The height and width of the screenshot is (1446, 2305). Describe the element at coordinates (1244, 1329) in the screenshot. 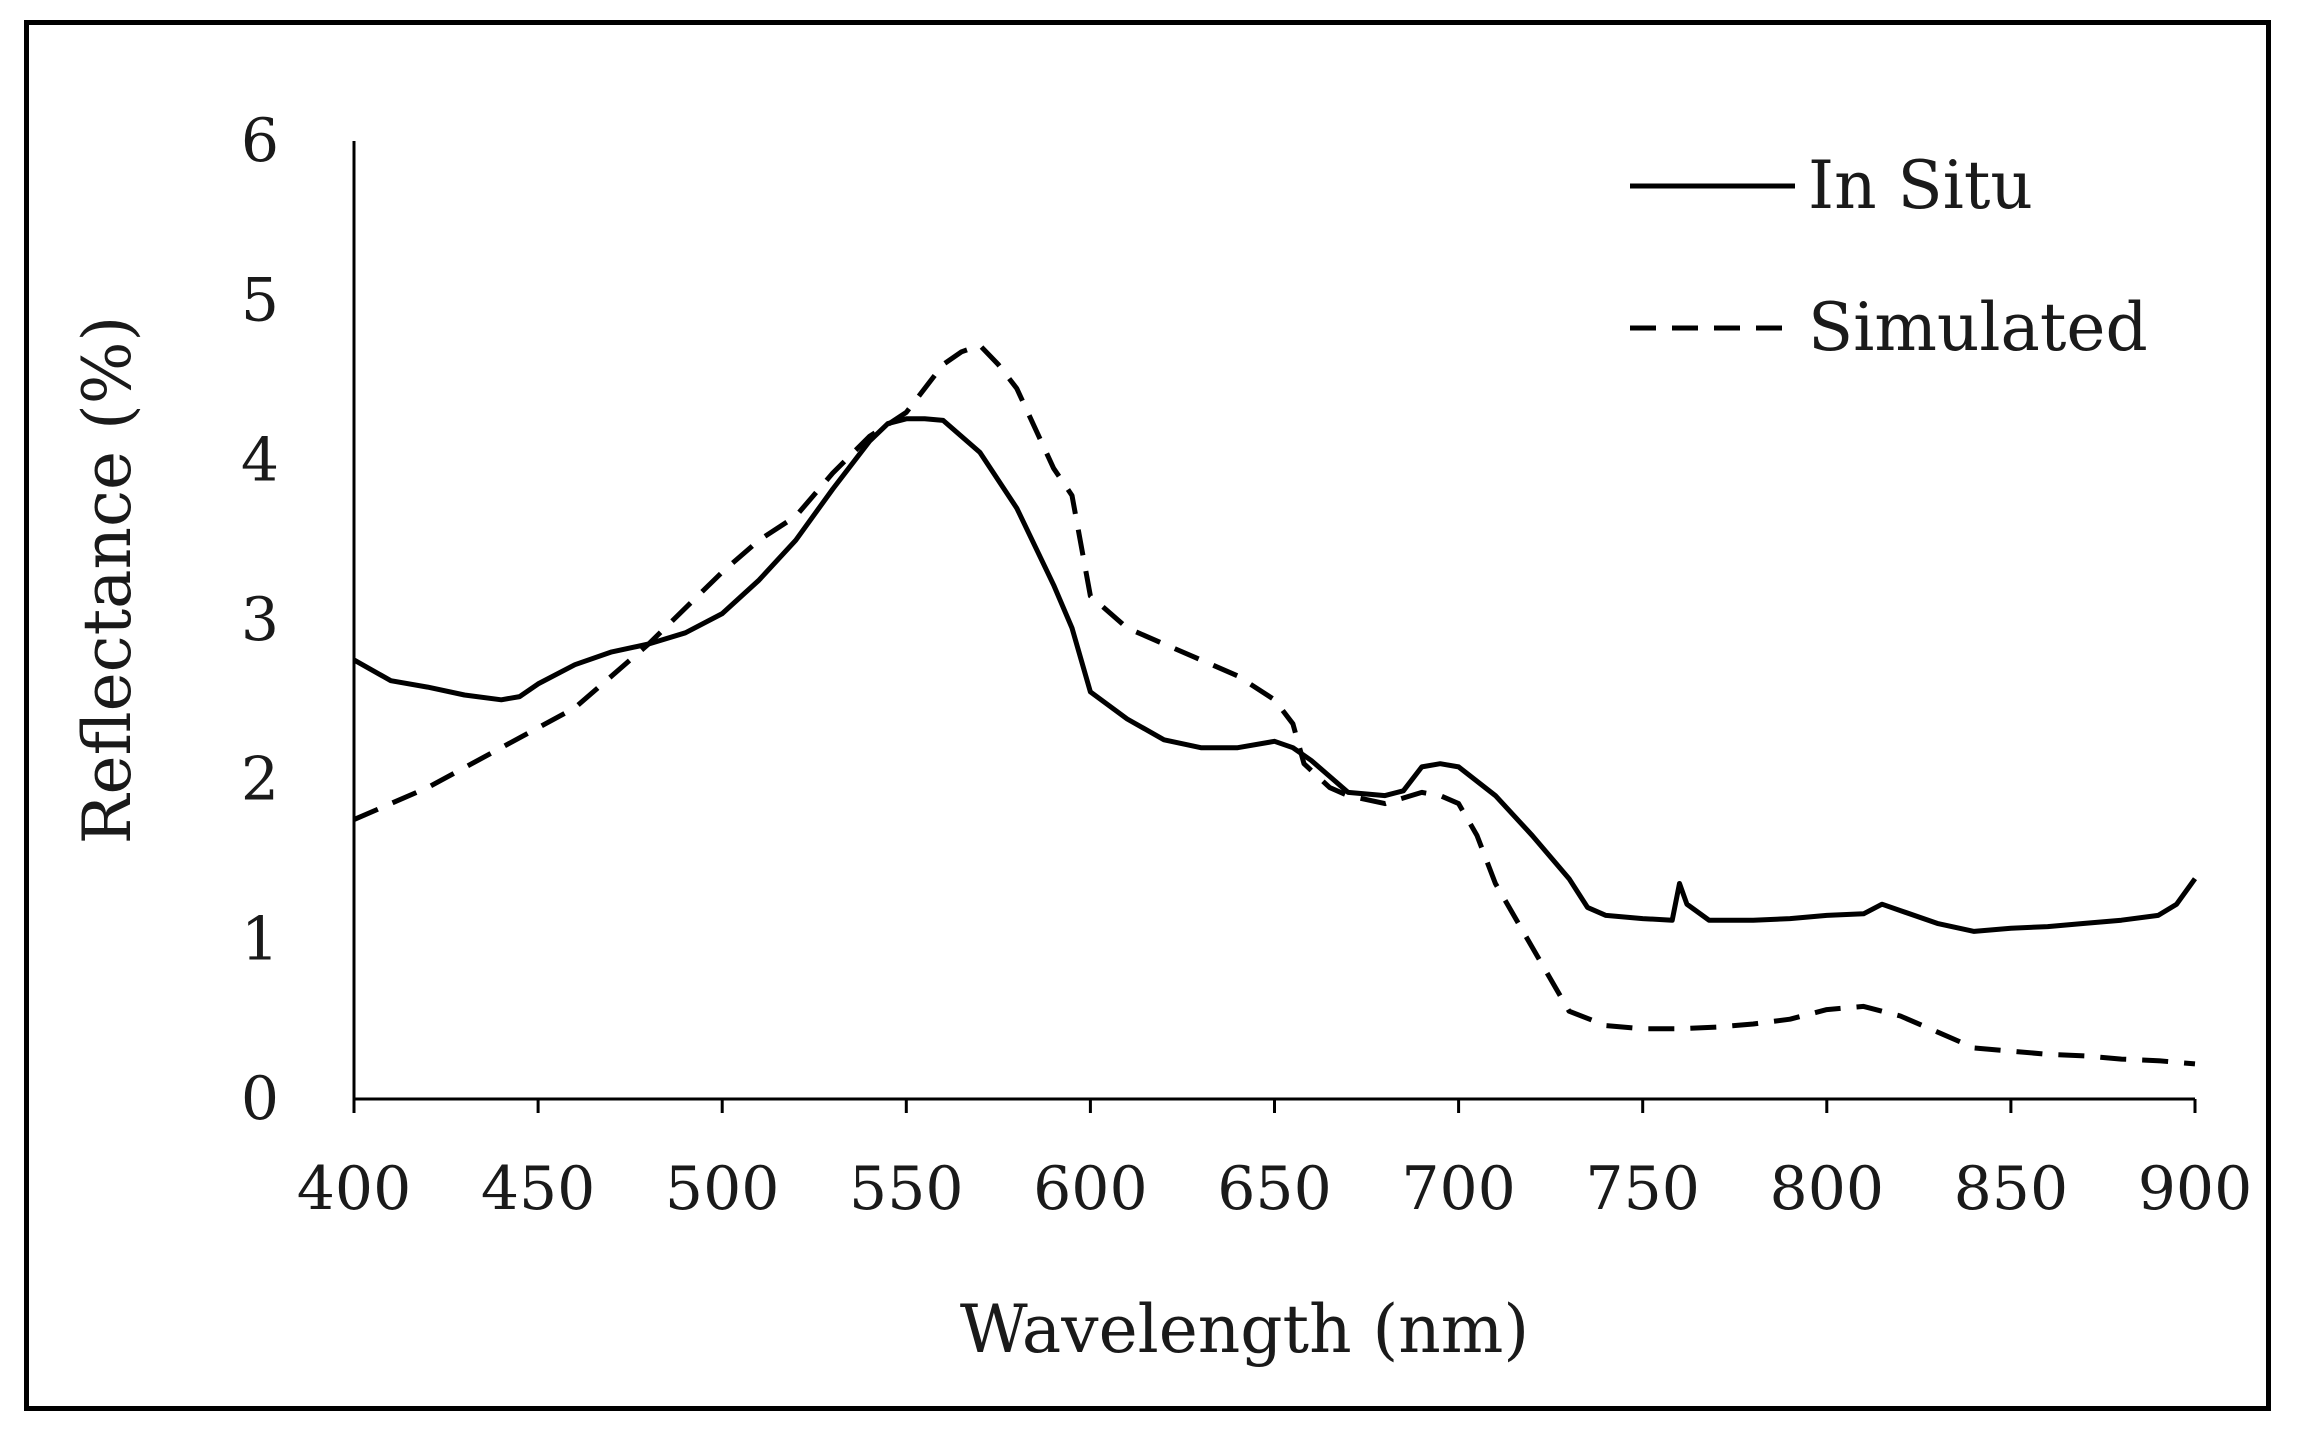

I see `x-axis-title: Wavelength (nm)` at that location.